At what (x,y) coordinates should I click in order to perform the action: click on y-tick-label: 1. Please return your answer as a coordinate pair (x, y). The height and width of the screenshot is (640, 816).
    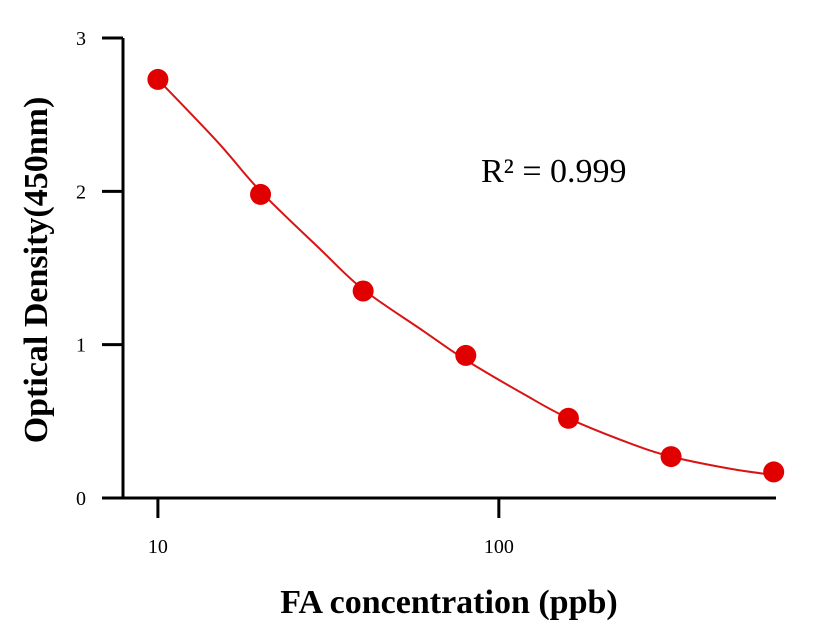
    Looking at the image, I should click on (81, 346).